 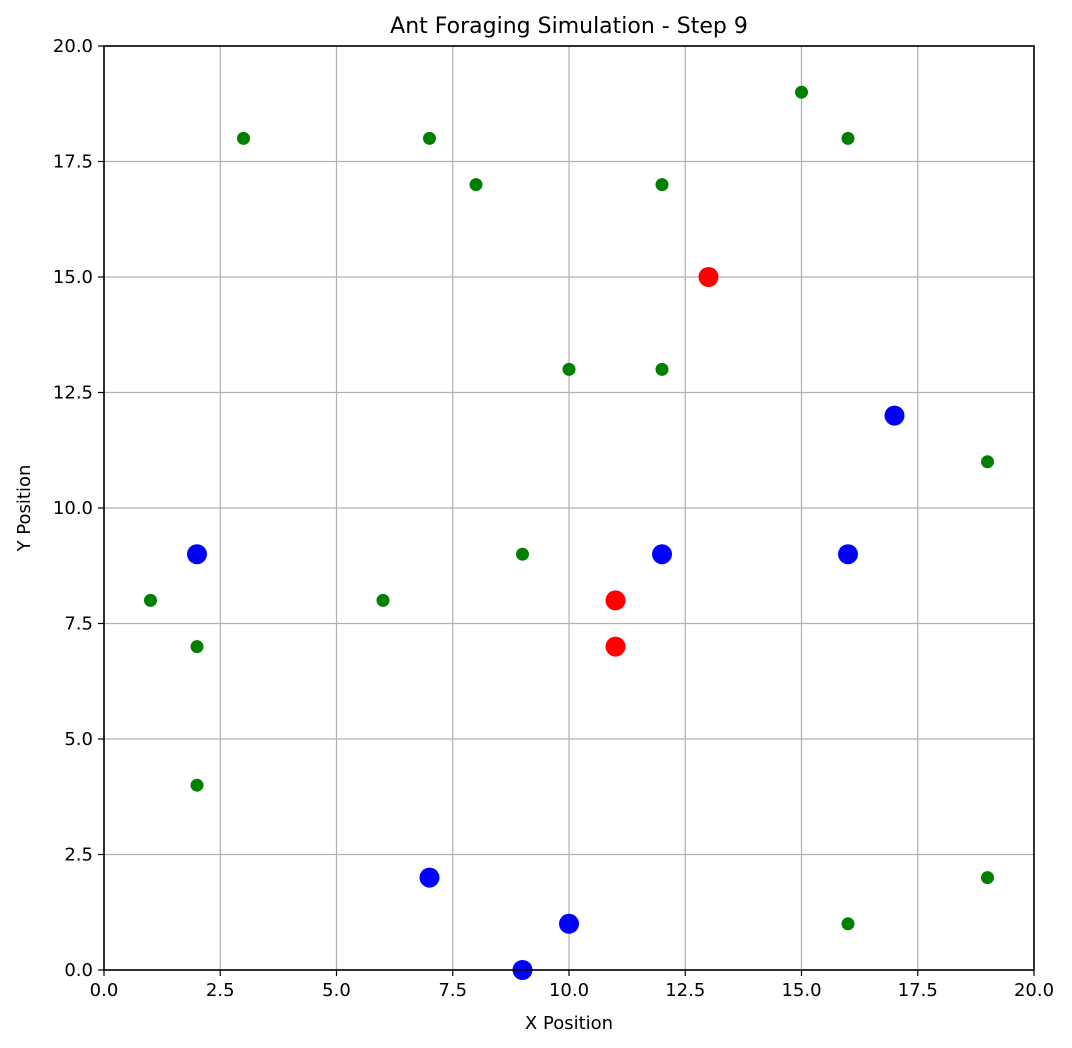 I want to click on x-tick-label: 7.5, so click(x=452, y=990).